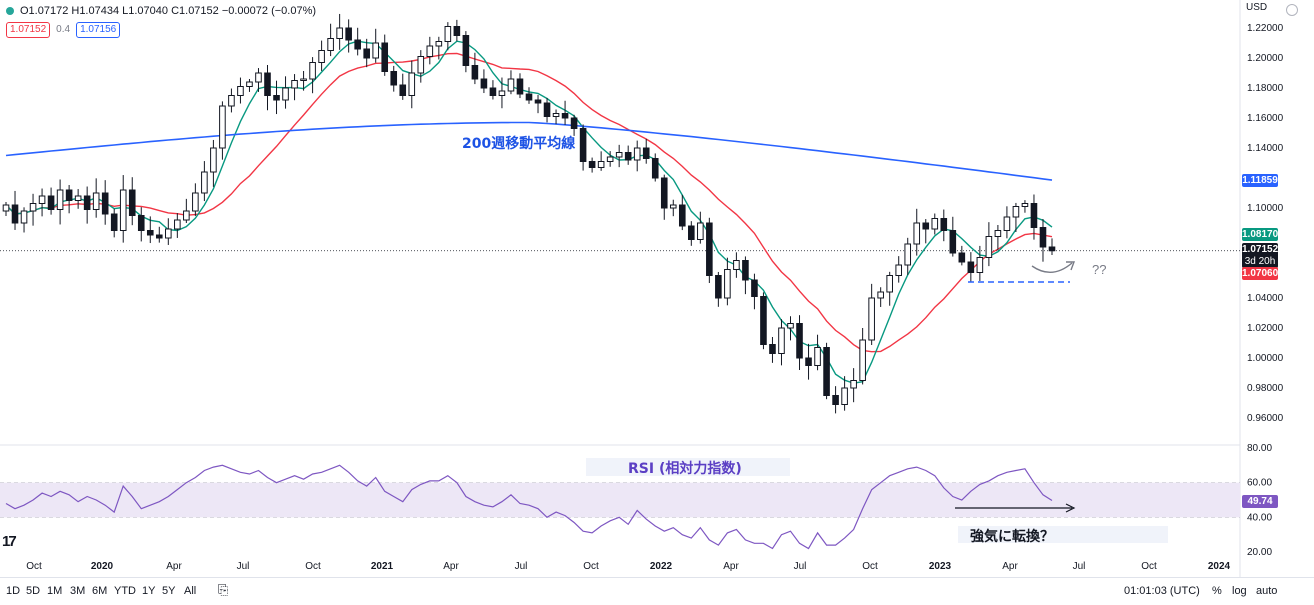  I want to click on price-axis-tick: 1.22000, so click(1265, 28).